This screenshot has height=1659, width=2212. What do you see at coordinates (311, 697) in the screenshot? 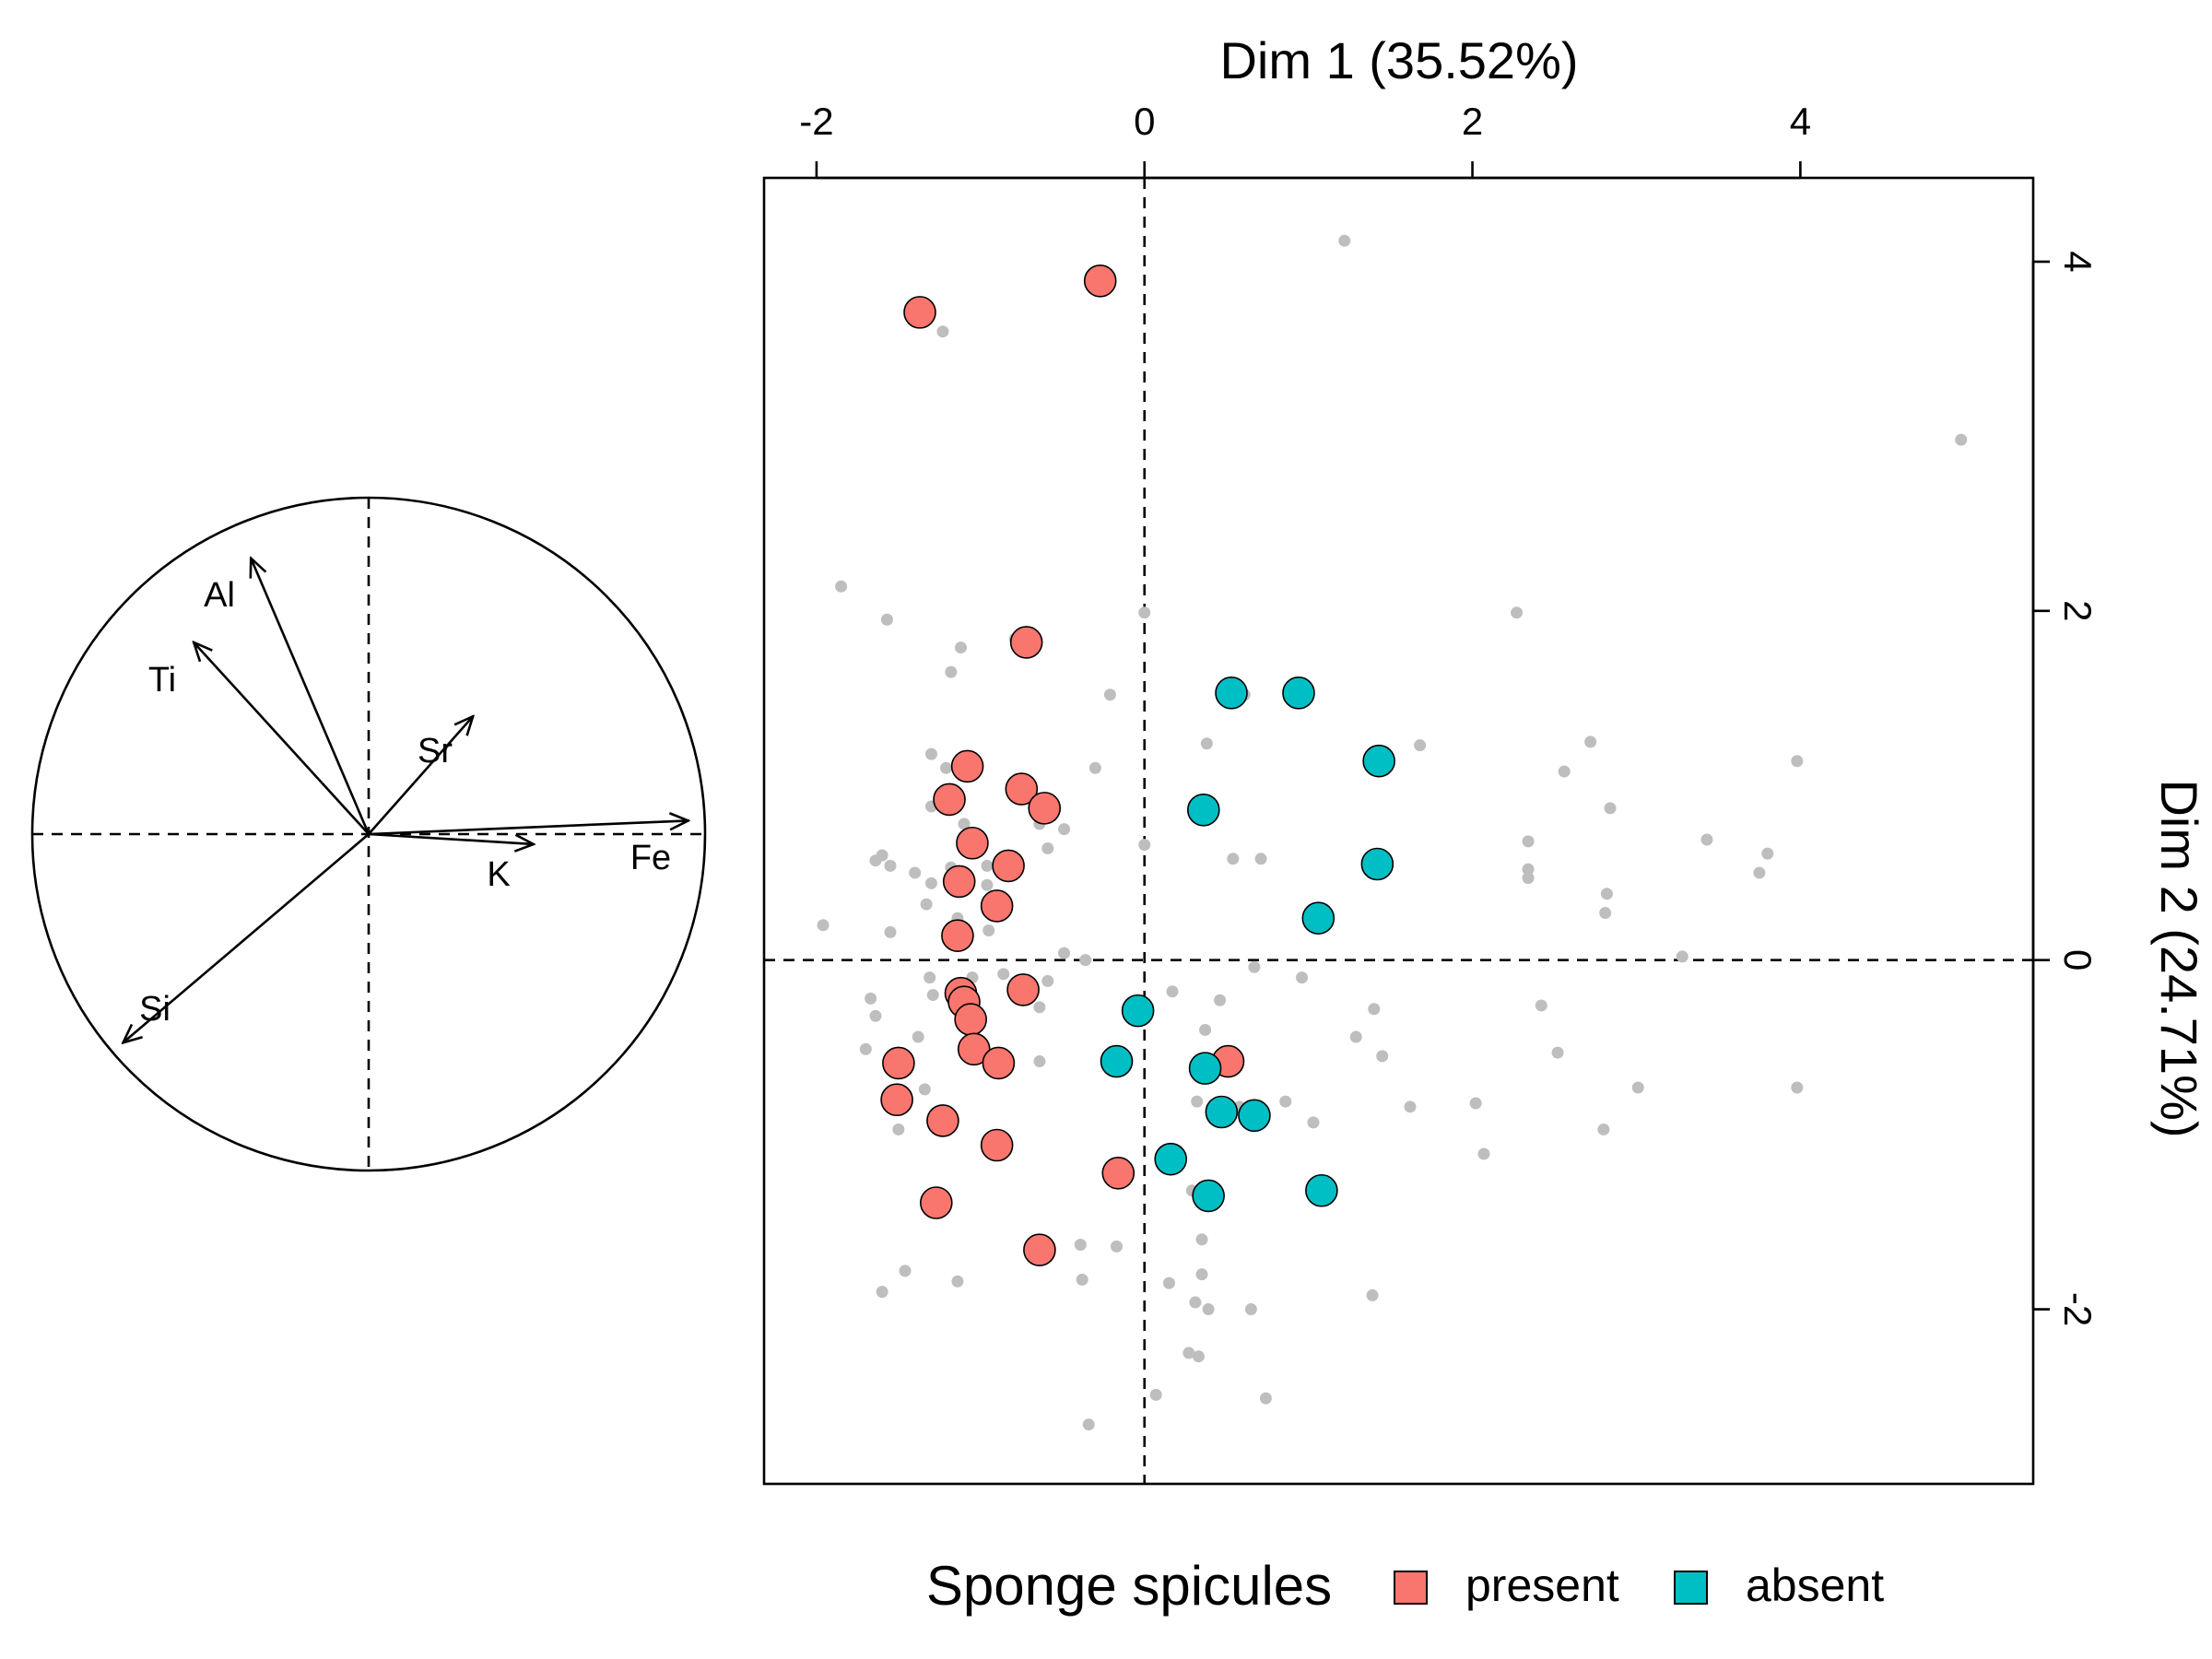
I see `variable-arrow-al` at bounding box center [311, 697].